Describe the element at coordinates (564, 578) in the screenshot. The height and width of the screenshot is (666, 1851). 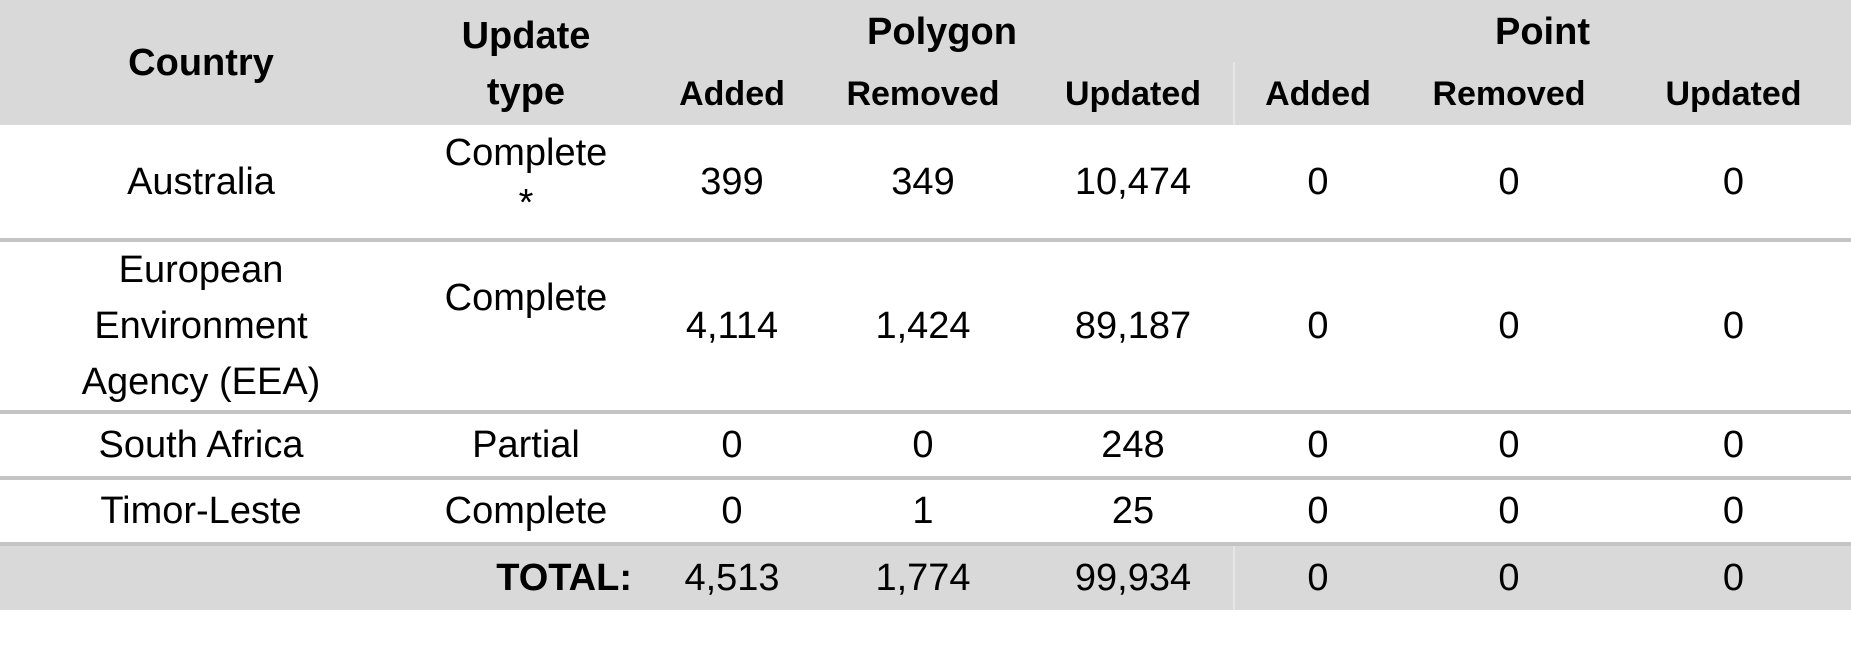
I see `total-label: TOTAL:` at that location.